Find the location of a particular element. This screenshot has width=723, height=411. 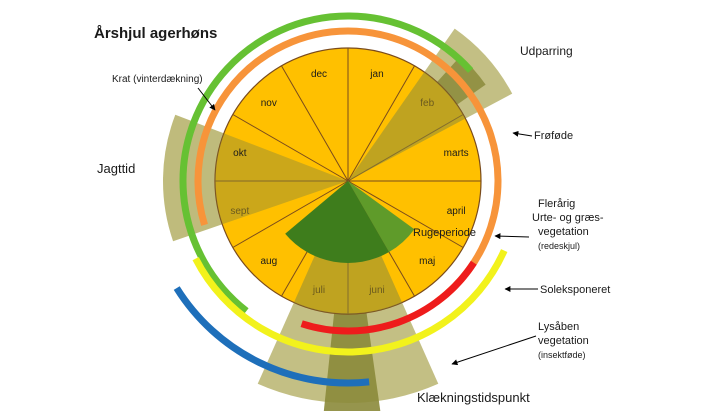

frofode-arrow is located at coordinates (522, 133).